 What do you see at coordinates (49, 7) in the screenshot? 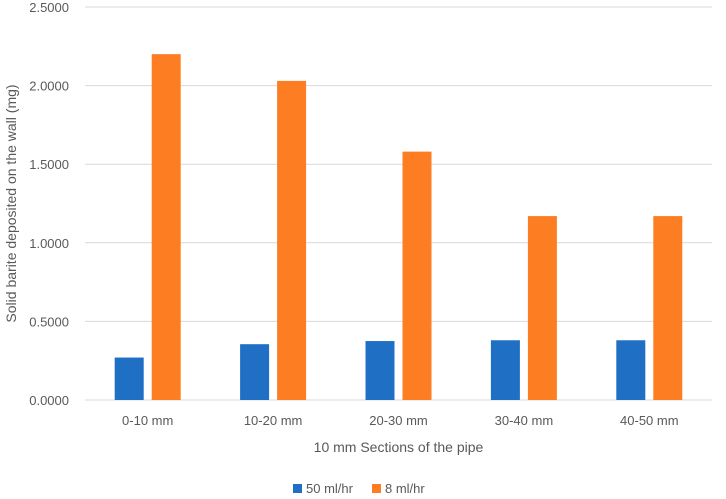
I see `y-tick-label: 2.5000` at bounding box center [49, 7].